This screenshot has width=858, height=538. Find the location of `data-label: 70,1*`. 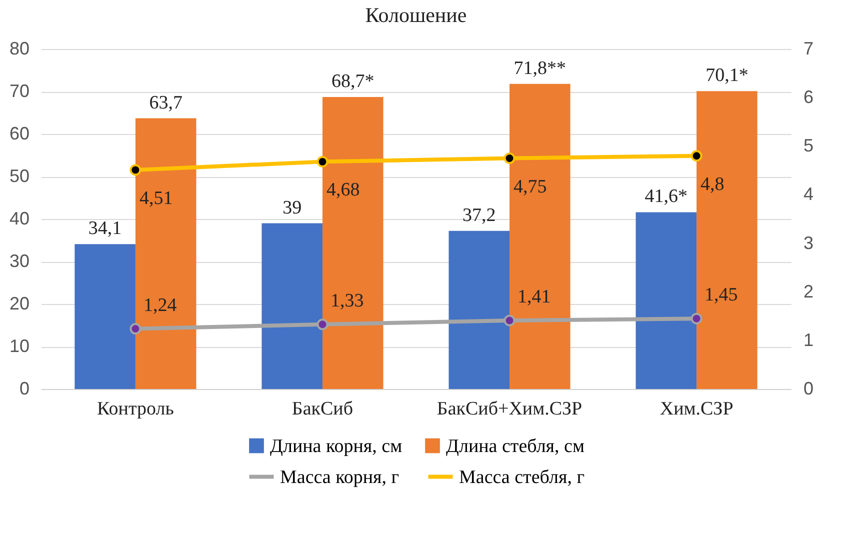

data-label: 70,1* is located at coordinates (727, 75).